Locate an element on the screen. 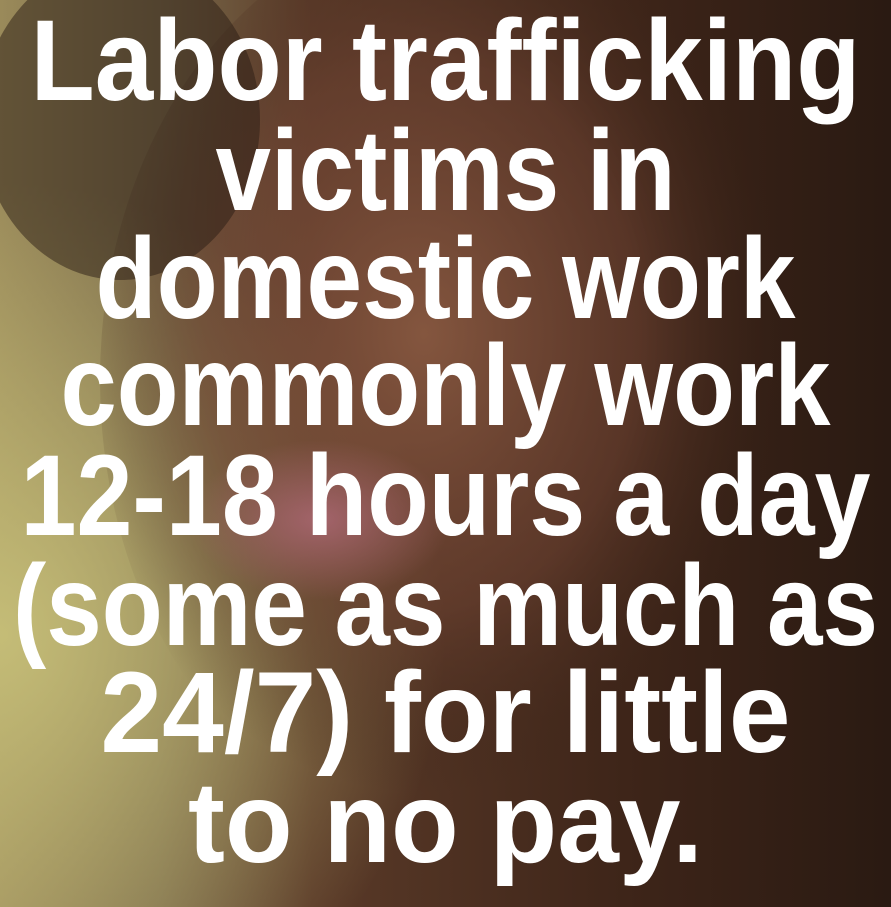 The image size is (891, 907). headline-line: to no pay. is located at coordinates (445, 823).